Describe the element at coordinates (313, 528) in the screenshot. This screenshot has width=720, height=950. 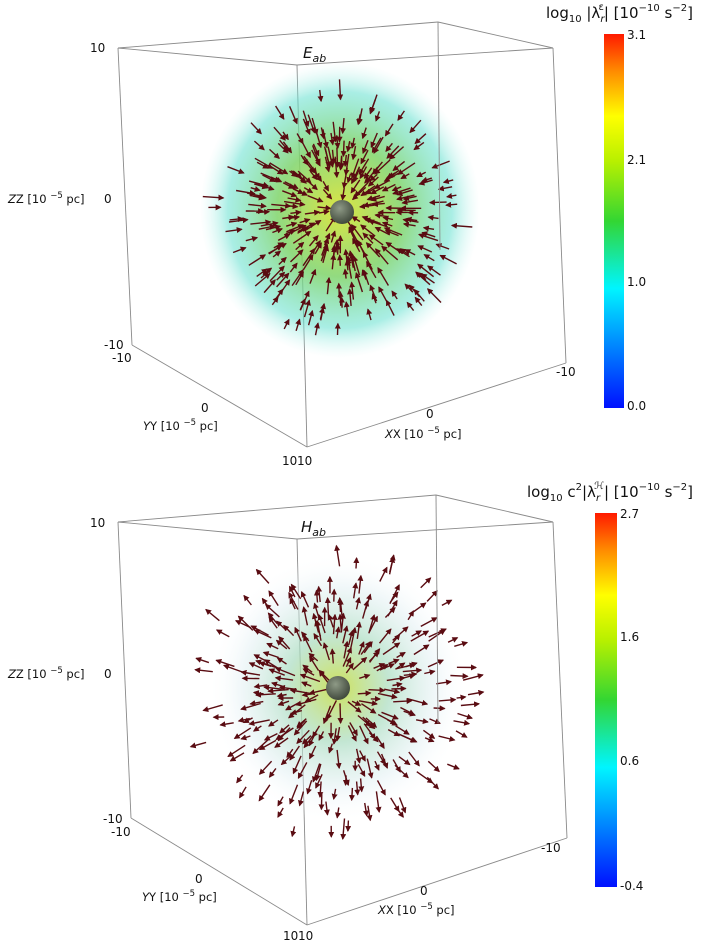
I see `plot-title: Hab` at that location.